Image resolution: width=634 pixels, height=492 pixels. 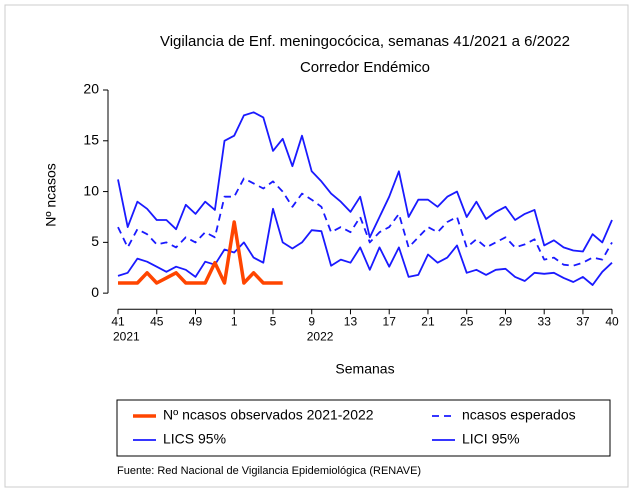 I want to click on legend-label: Nº ncasos observados 2021-2022, so click(x=268, y=415).